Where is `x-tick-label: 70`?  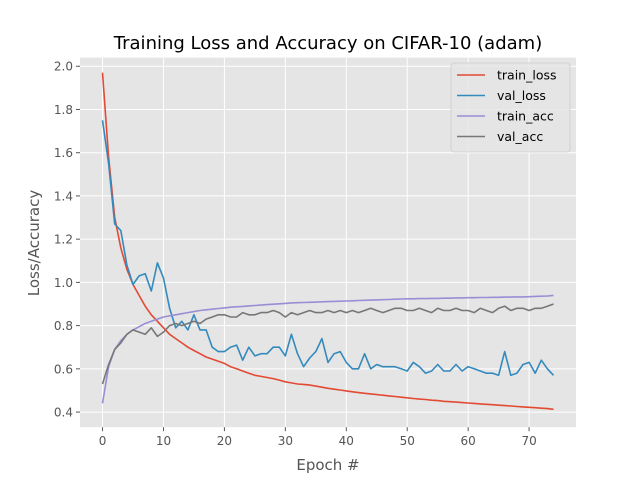
x-tick-label: 70 is located at coordinates (528, 441).